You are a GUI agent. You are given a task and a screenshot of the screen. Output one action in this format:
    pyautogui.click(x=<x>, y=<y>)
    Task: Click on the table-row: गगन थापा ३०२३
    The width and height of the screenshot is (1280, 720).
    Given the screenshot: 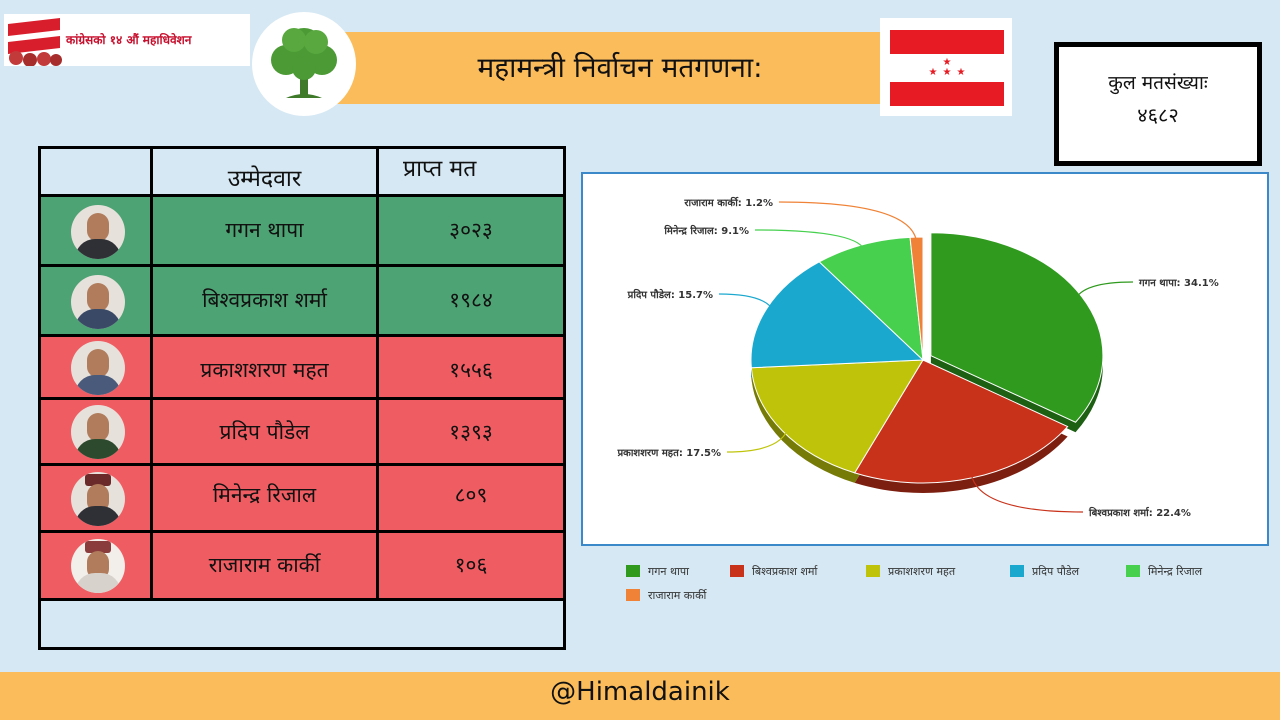 What is the action you would take?
    pyautogui.click(x=302, y=232)
    